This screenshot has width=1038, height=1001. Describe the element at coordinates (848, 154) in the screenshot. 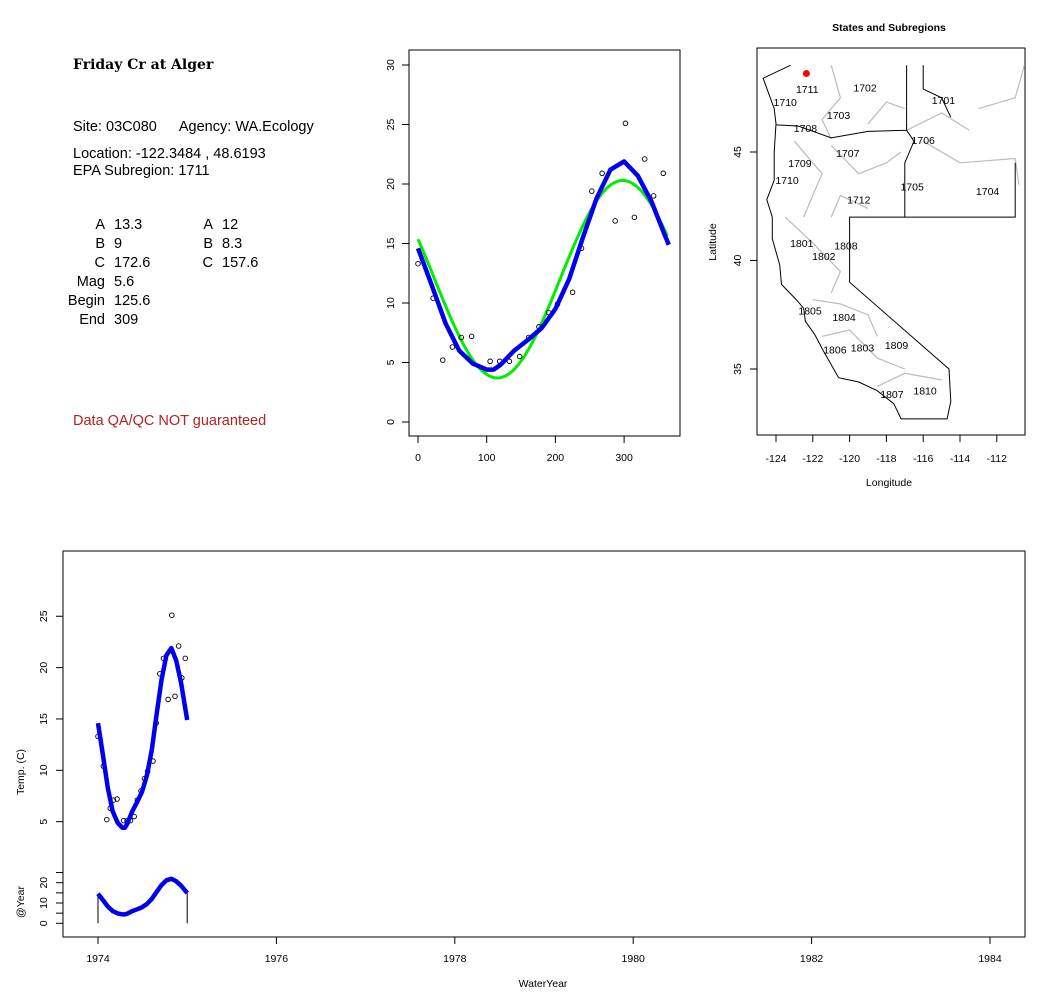

I see `subregion-label: 1707` at that location.